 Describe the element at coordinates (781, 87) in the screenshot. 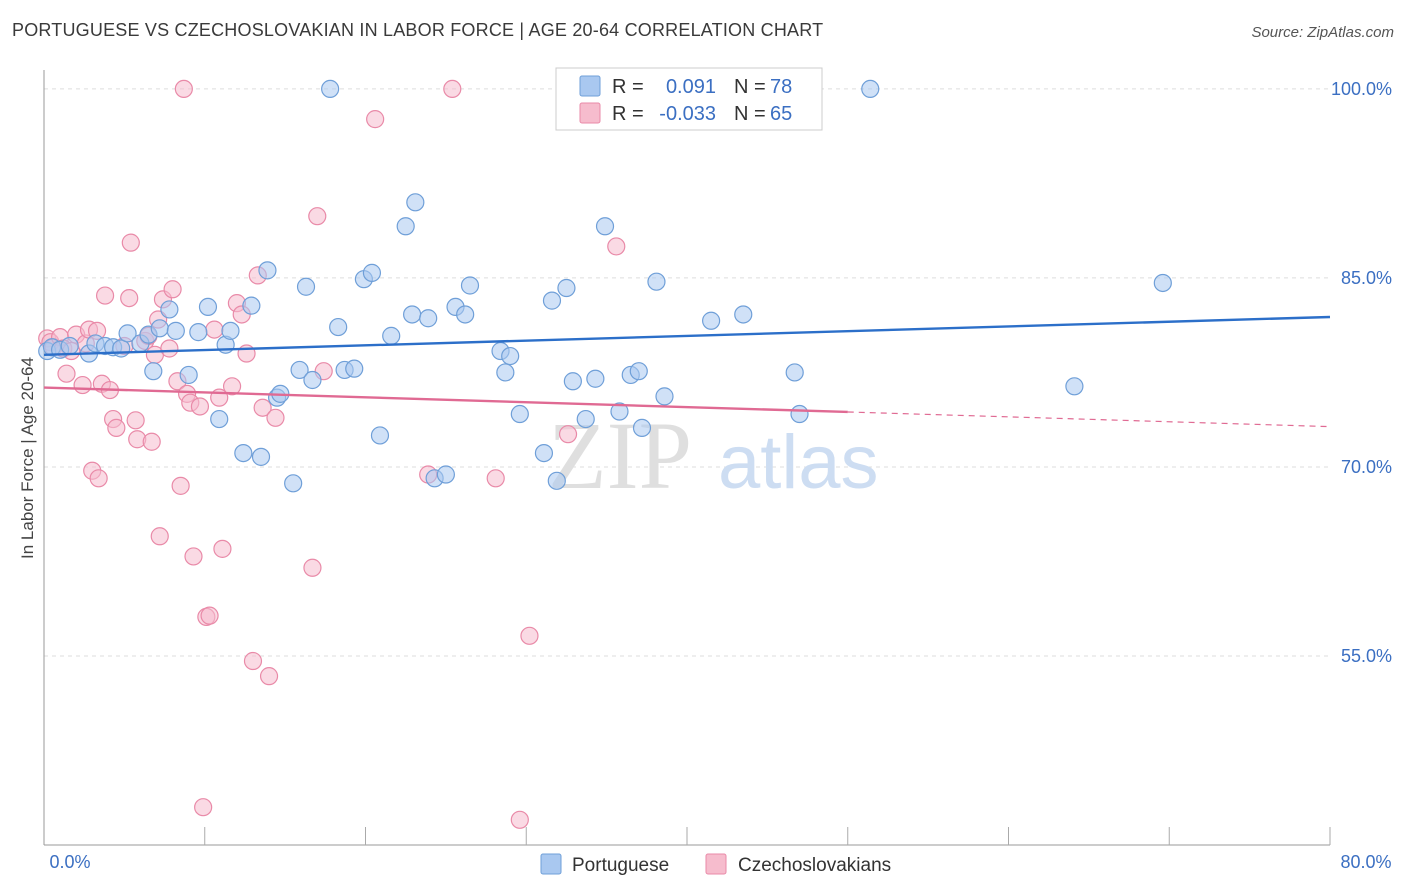

I see `legend-n-value-portuguese: 78` at that location.